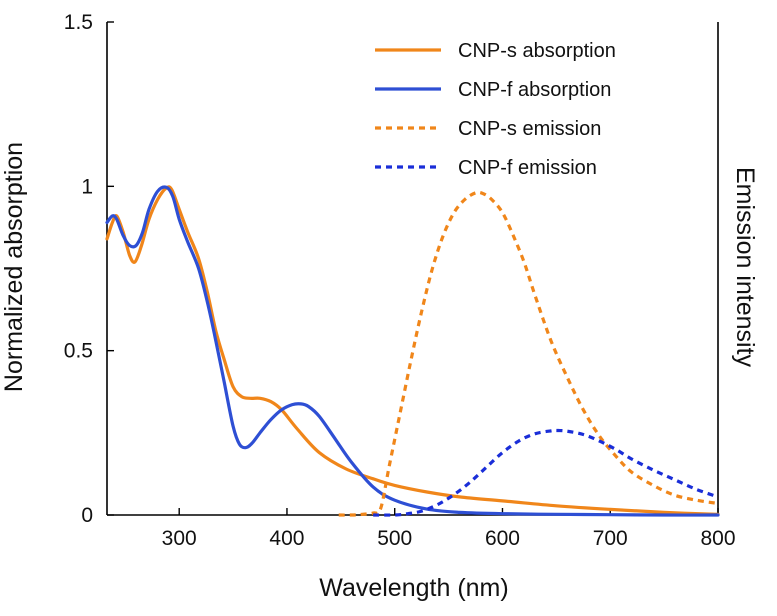 The image size is (777, 616). Describe the element at coordinates (78, 351) in the screenshot. I see `y-tick-label: 0.5` at that location.